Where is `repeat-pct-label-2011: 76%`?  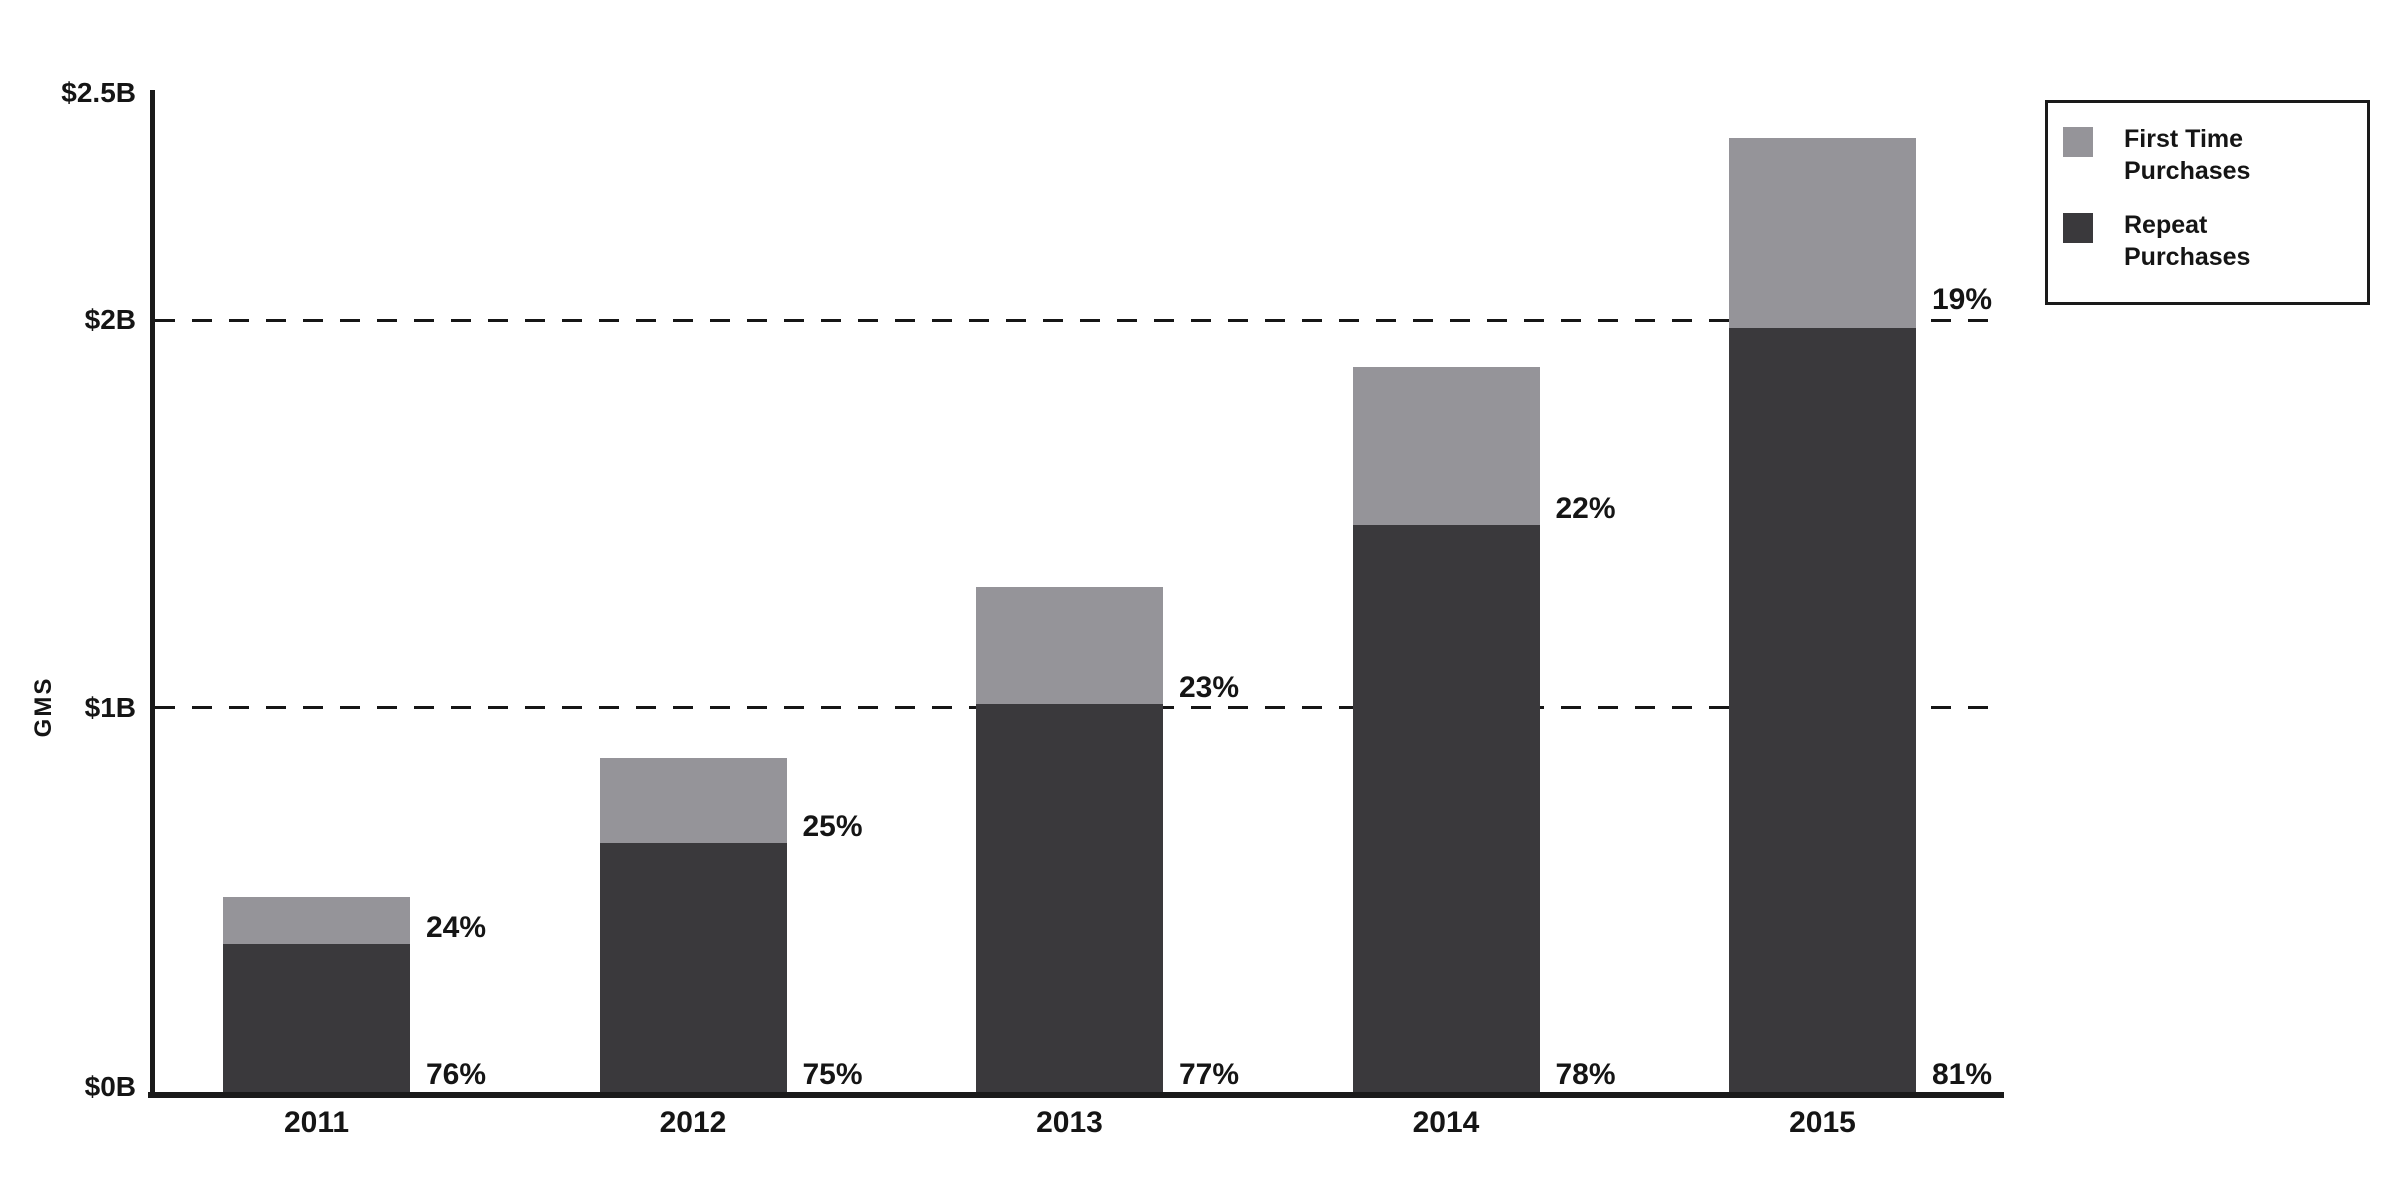 repeat-pct-label-2011: 76% is located at coordinates (456, 1074).